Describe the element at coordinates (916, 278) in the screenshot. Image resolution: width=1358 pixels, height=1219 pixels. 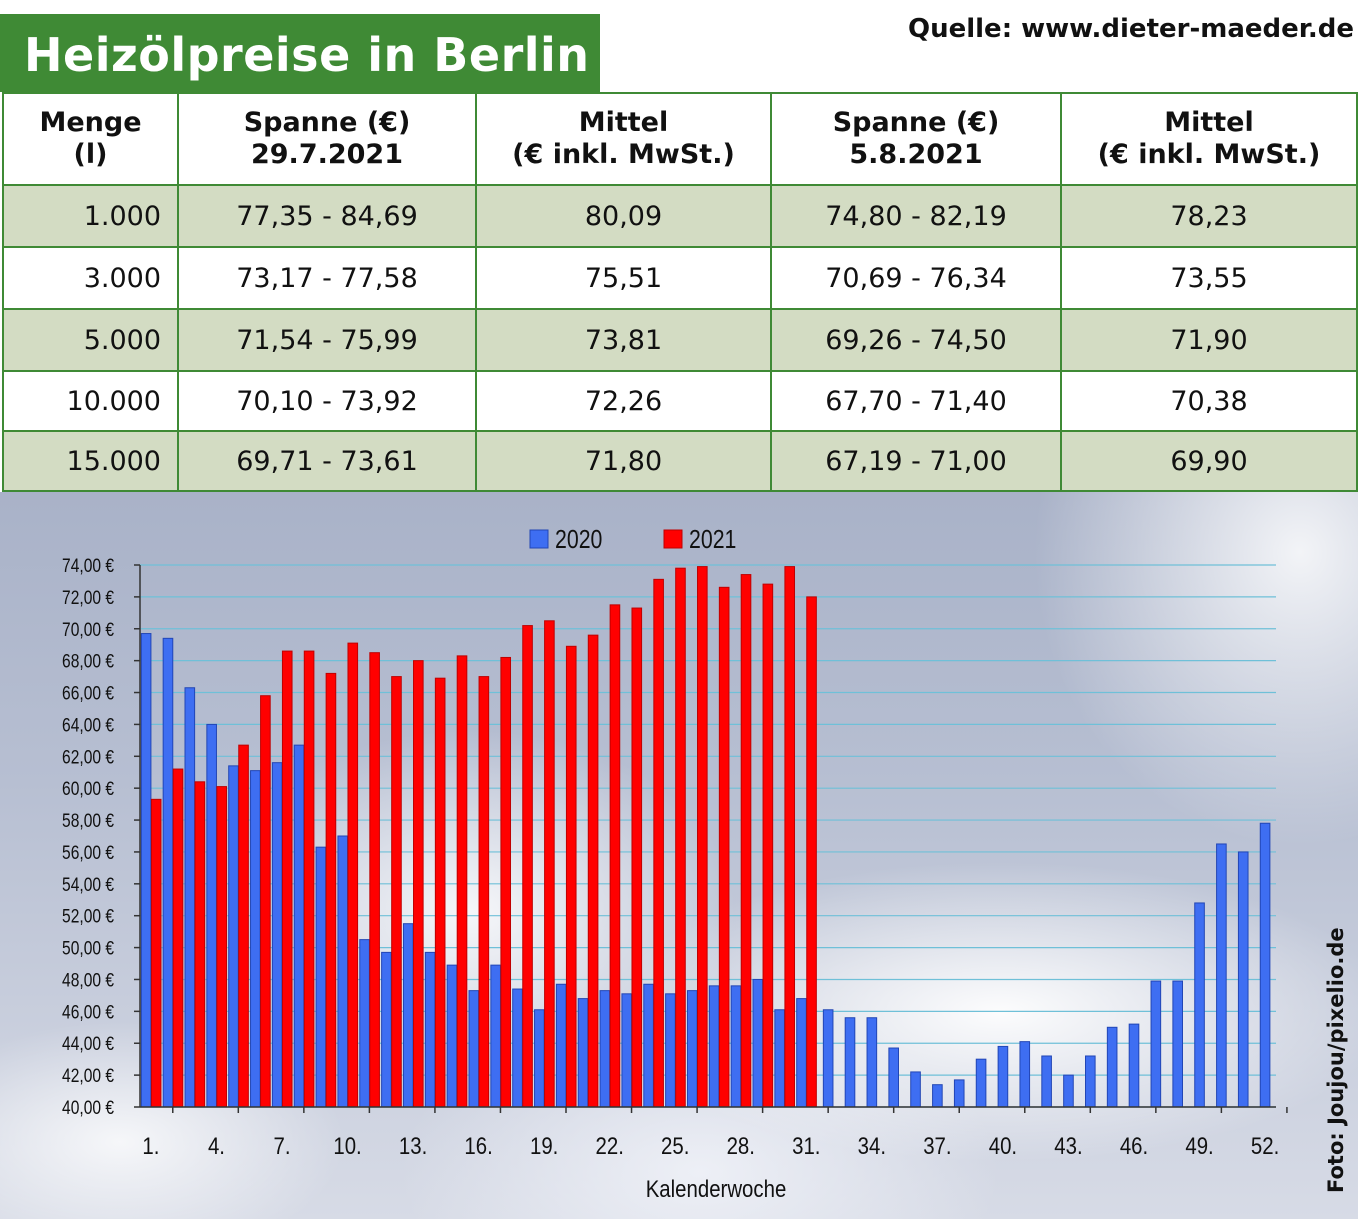
I see `table-cell: 70,69 - 76,34` at that location.